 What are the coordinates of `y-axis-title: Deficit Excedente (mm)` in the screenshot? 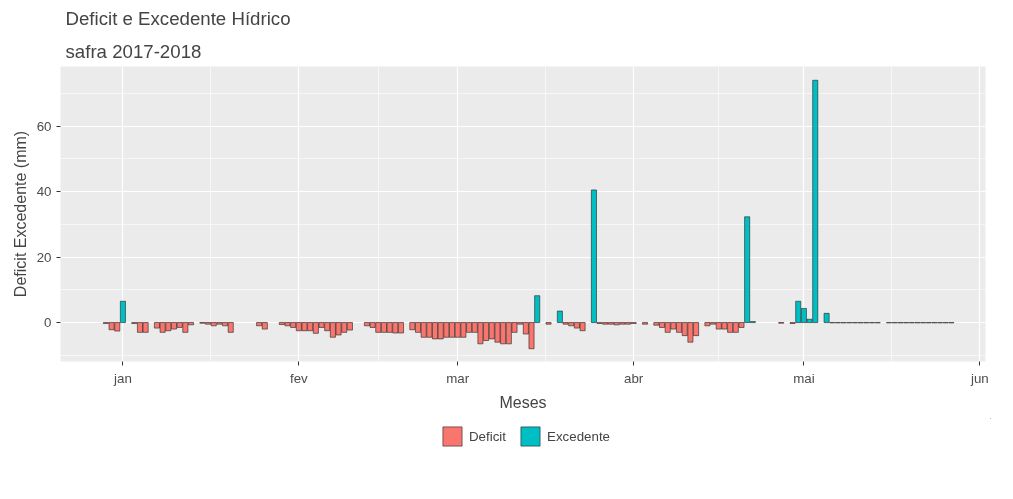 It's located at (20, 214).